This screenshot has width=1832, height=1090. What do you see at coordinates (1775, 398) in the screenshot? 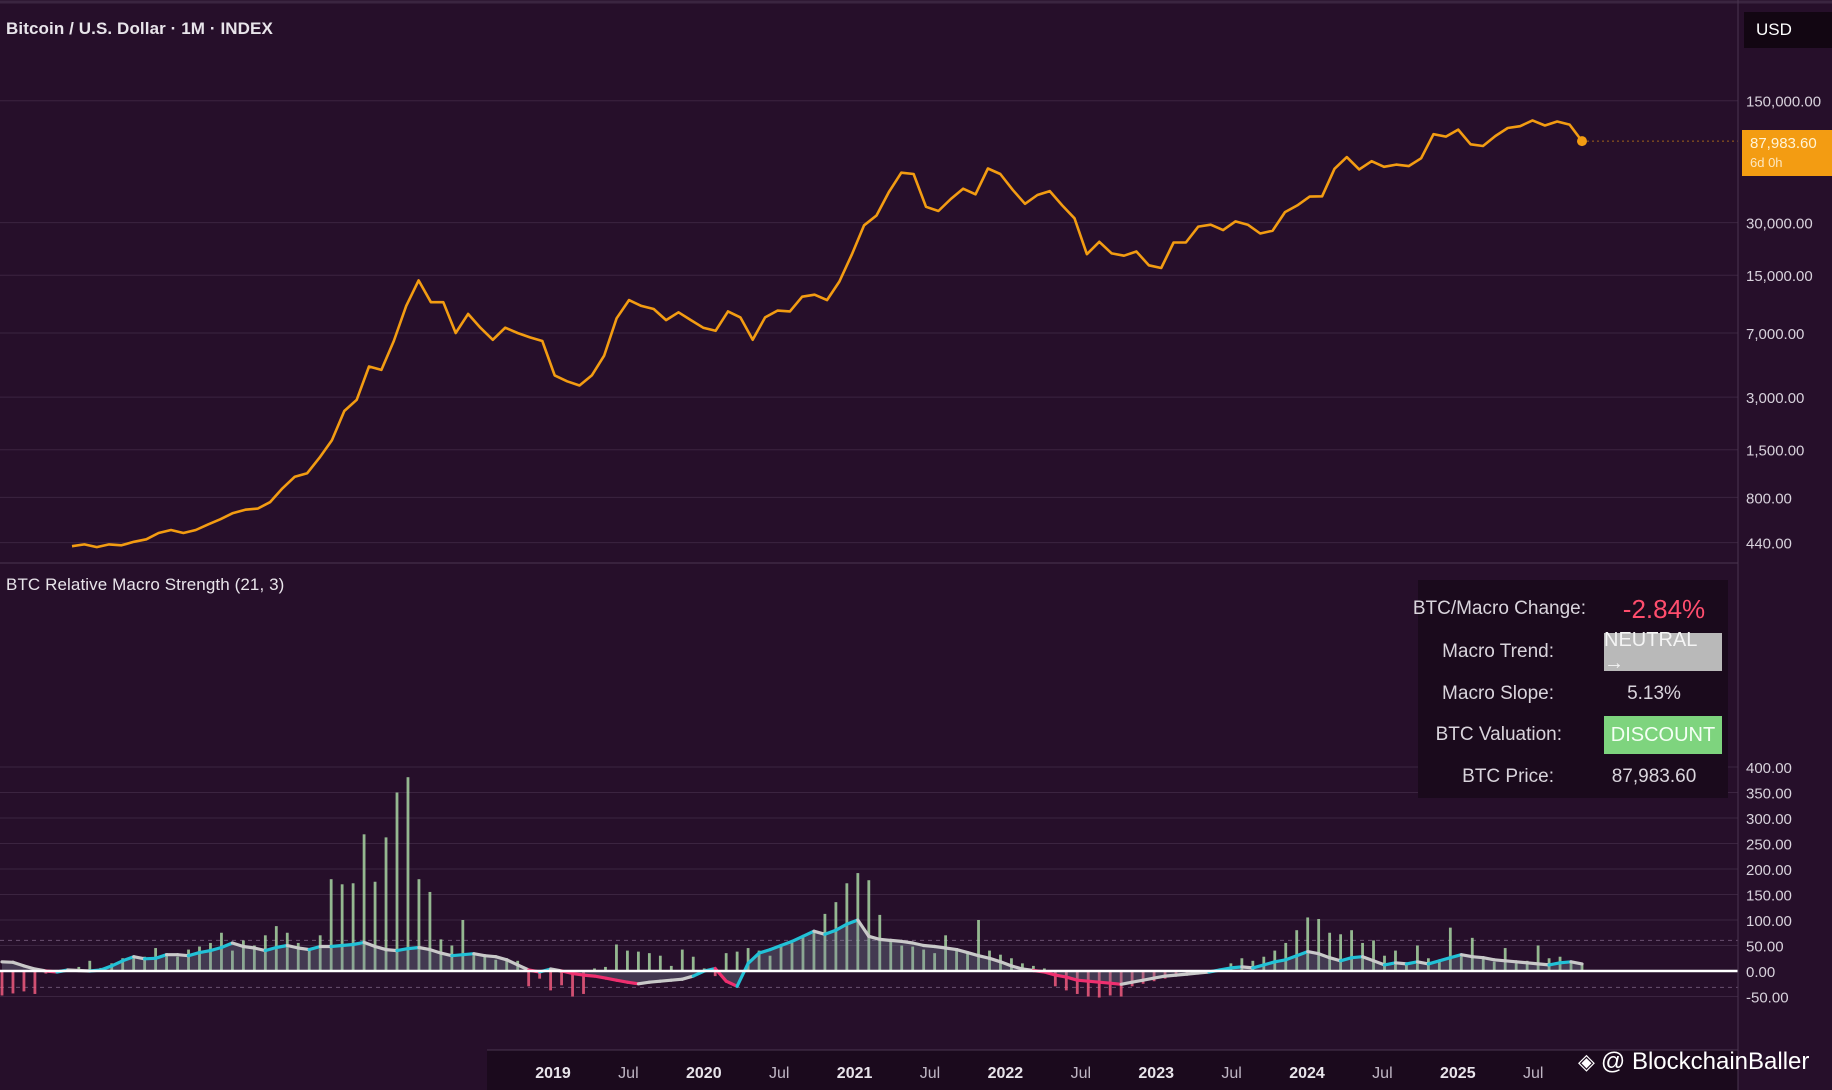
I see `price-tick-label: 3,000.00` at bounding box center [1775, 398].